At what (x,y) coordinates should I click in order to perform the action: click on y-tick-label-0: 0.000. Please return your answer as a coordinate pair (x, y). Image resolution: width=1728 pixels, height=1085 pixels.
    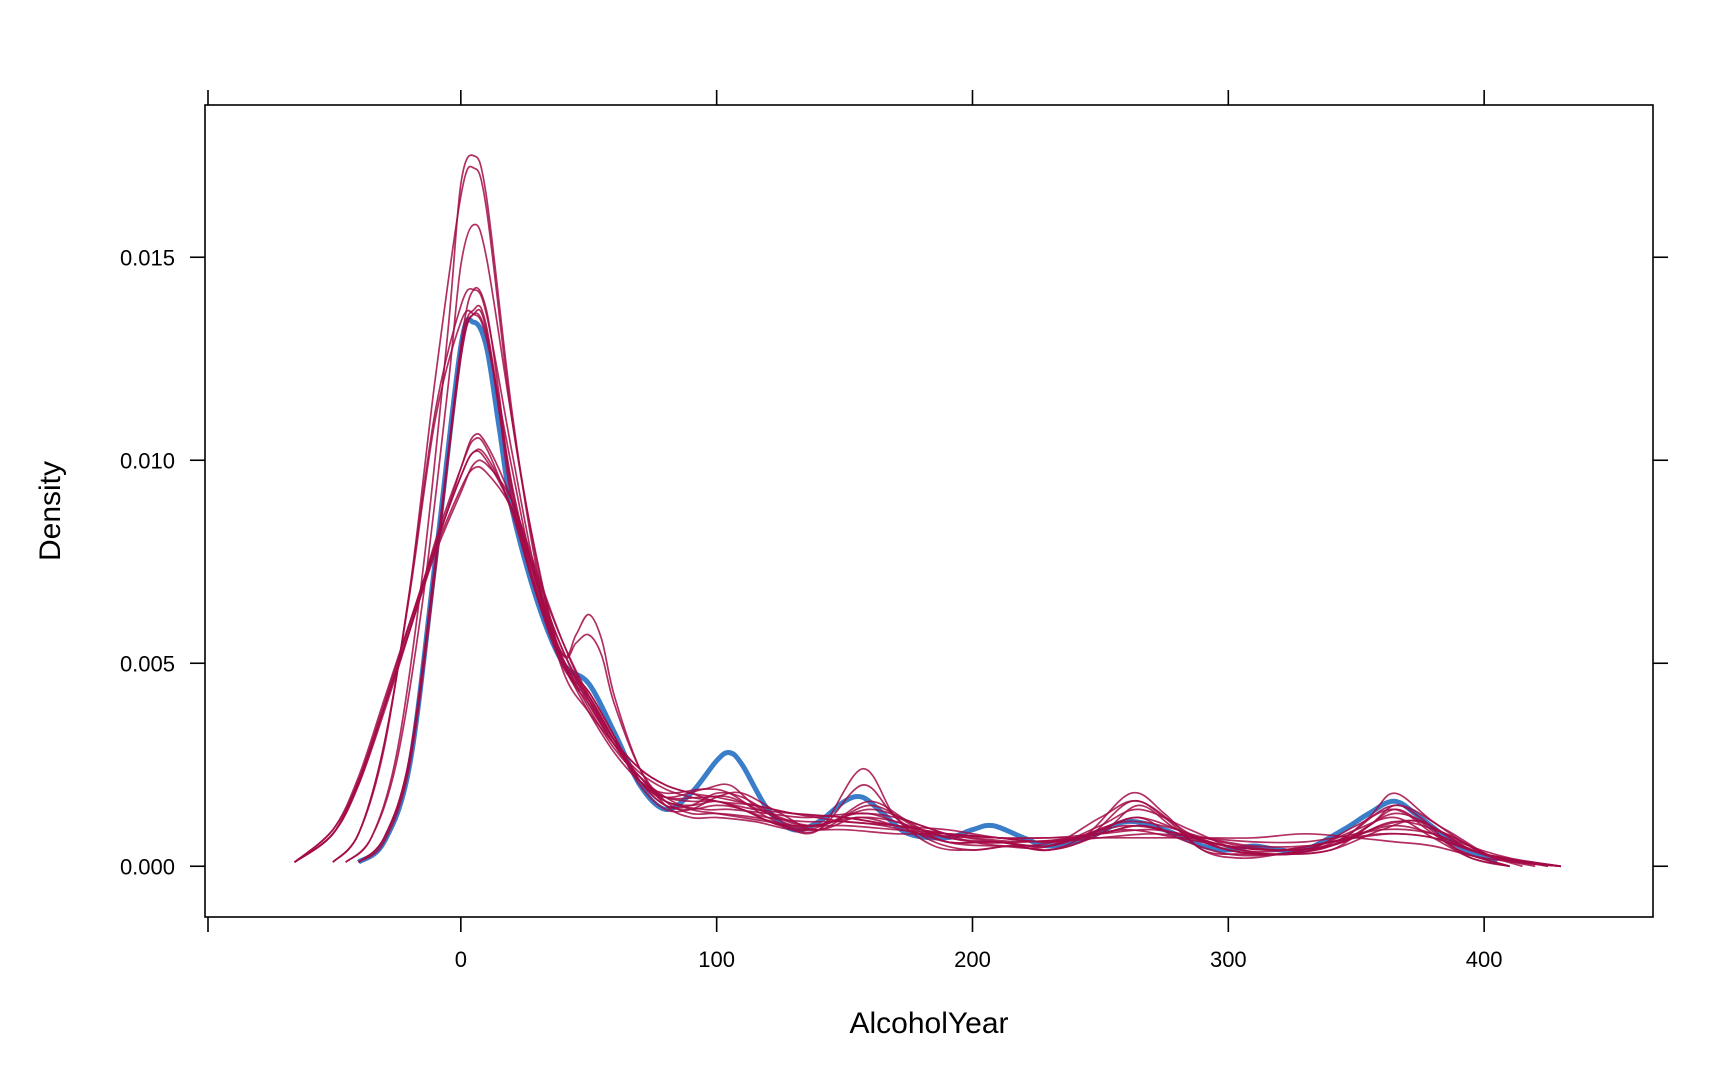
    Looking at the image, I should click on (147, 866).